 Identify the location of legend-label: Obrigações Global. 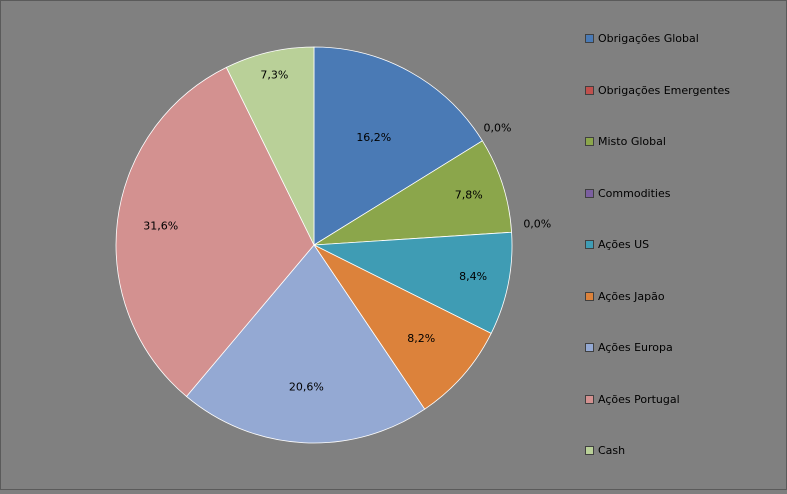
(648, 38).